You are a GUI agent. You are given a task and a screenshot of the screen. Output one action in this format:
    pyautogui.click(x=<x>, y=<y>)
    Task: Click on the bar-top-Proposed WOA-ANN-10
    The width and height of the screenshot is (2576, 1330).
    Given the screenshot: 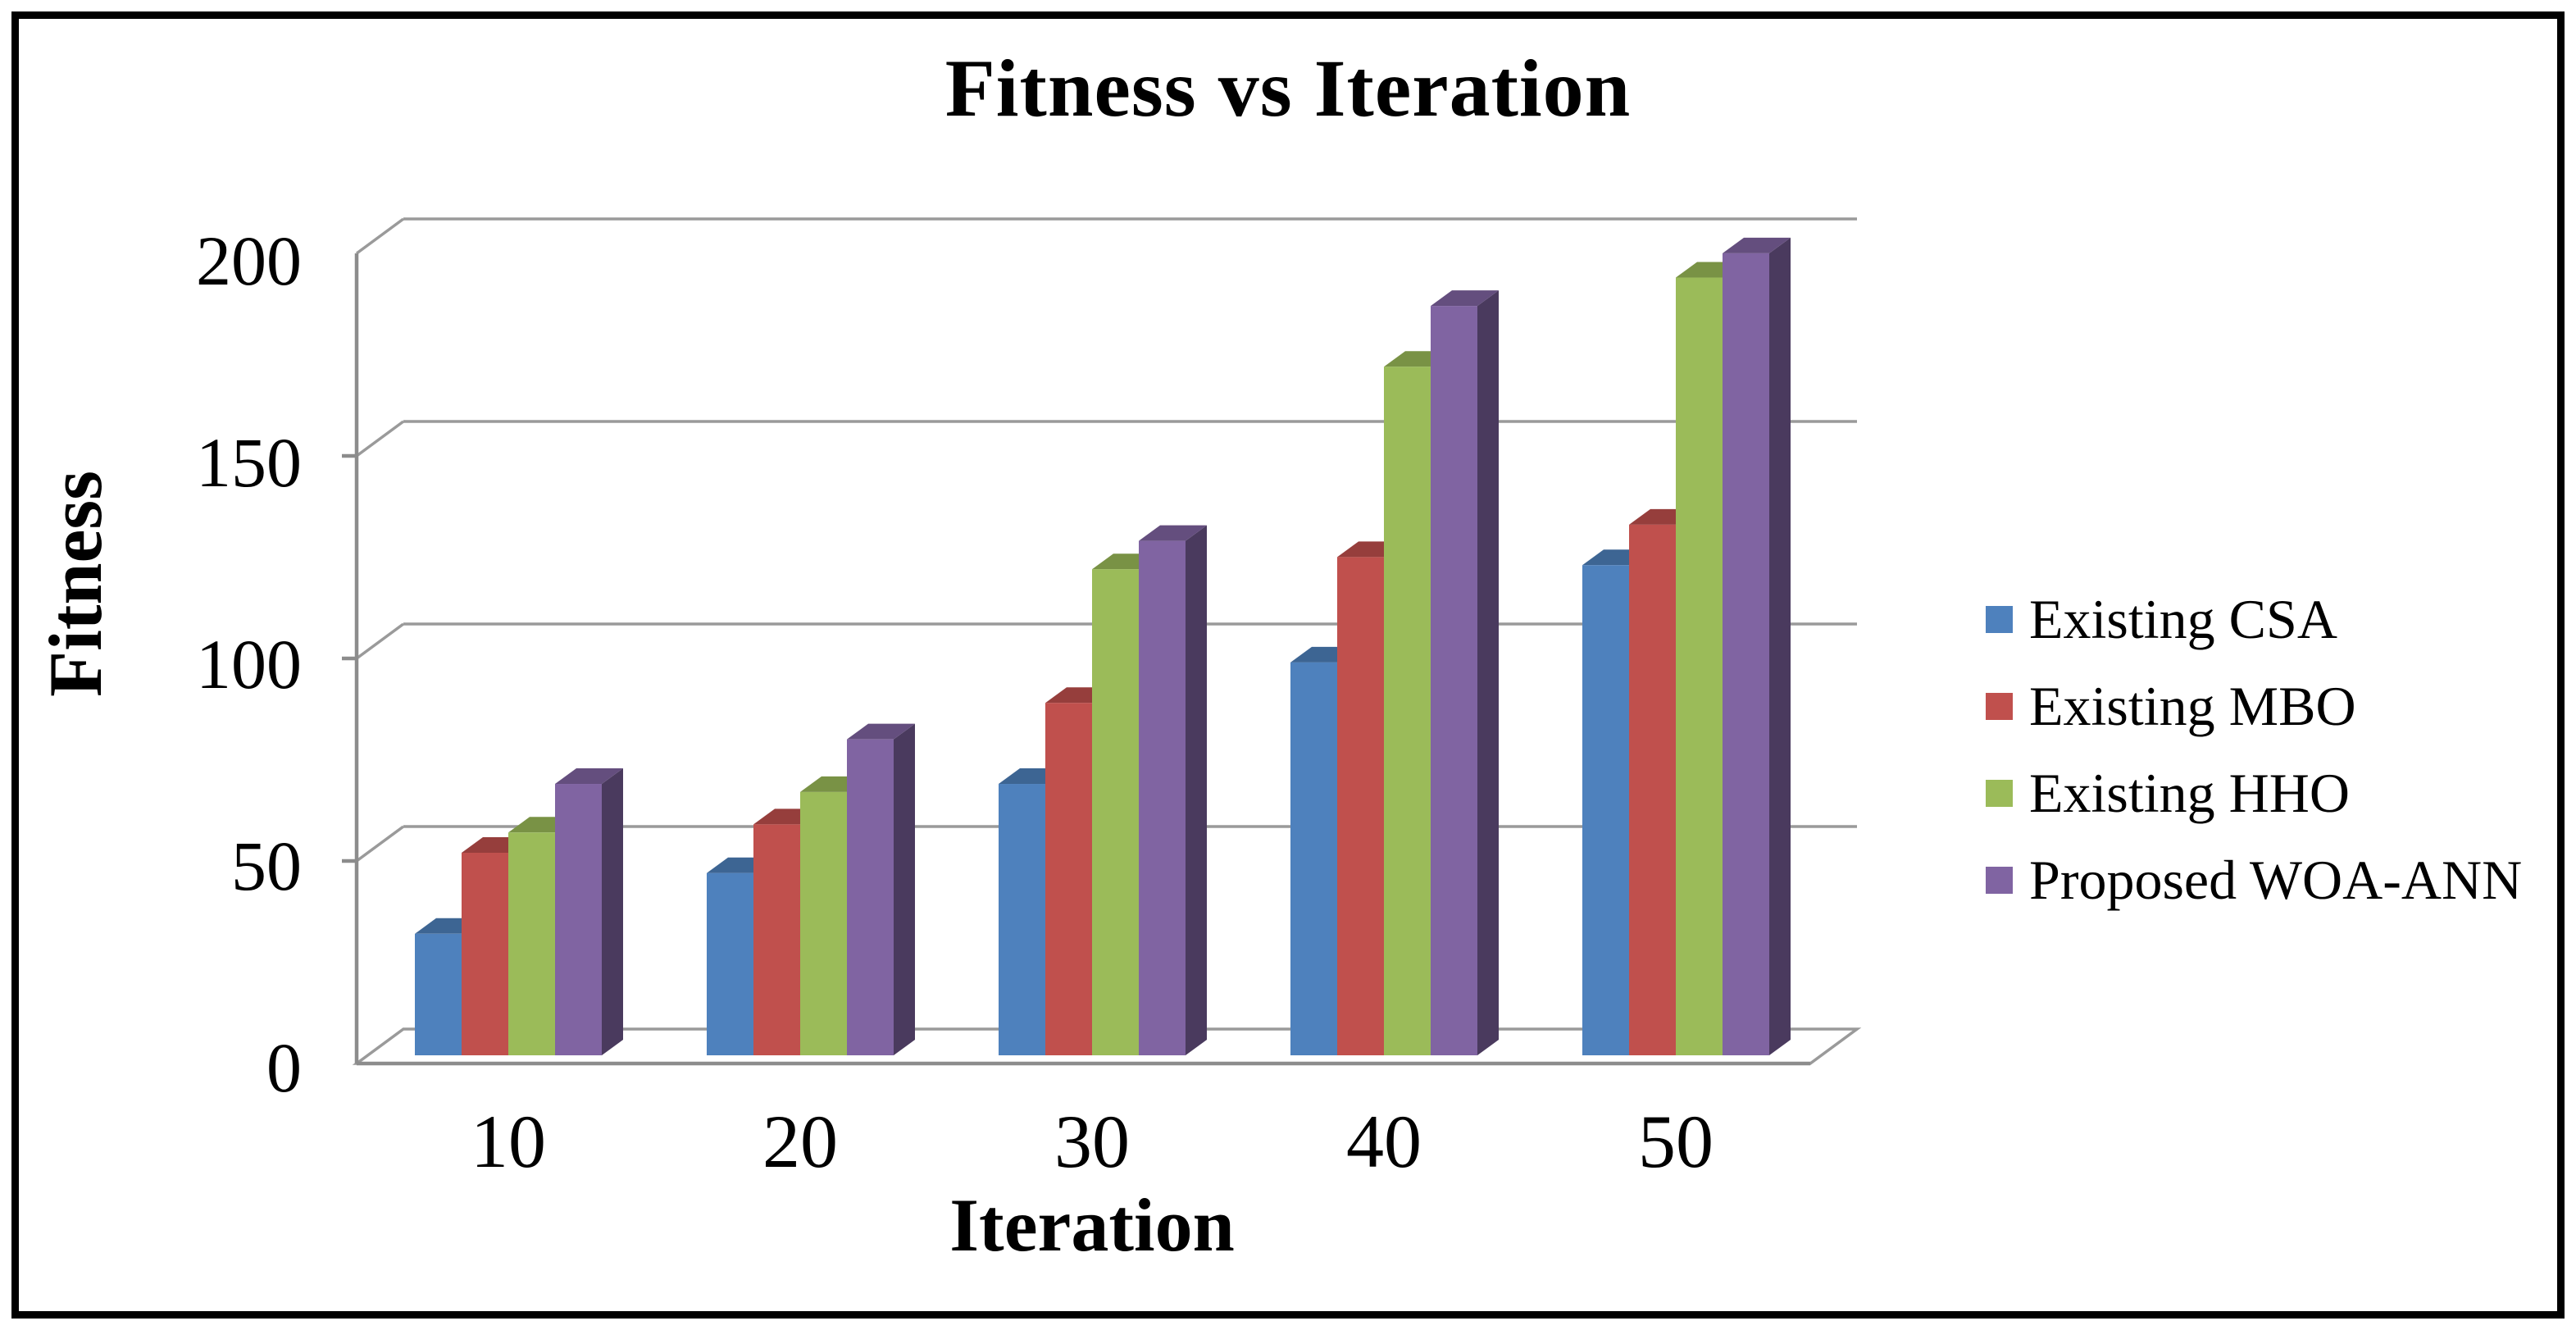 What is the action you would take?
    pyautogui.click(x=589, y=776)
    